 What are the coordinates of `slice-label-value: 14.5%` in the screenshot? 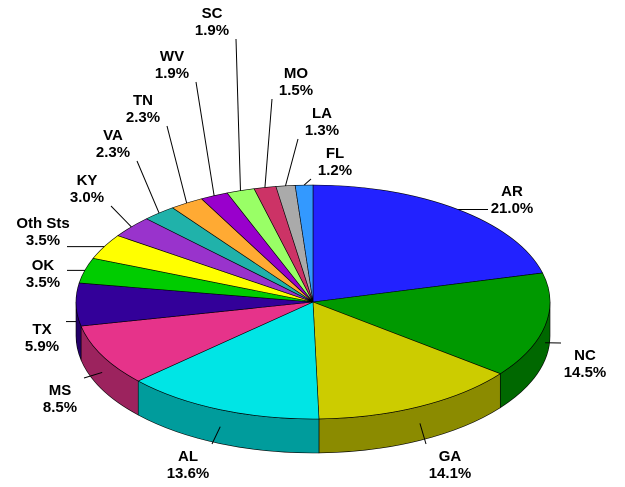 It's located at (585, 372).